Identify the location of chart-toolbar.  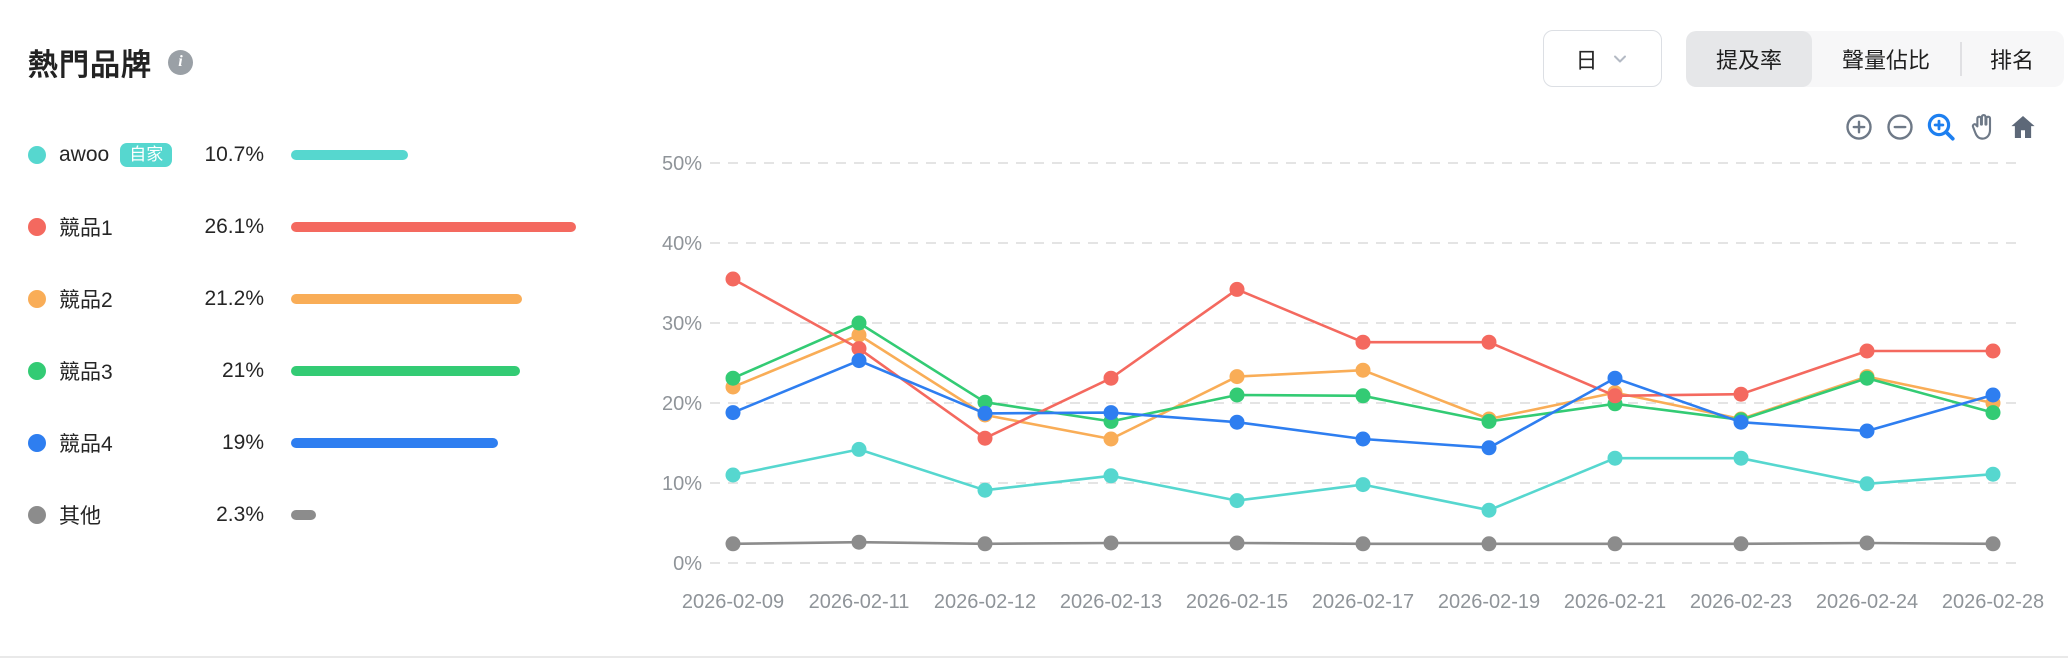
(1941, 127).